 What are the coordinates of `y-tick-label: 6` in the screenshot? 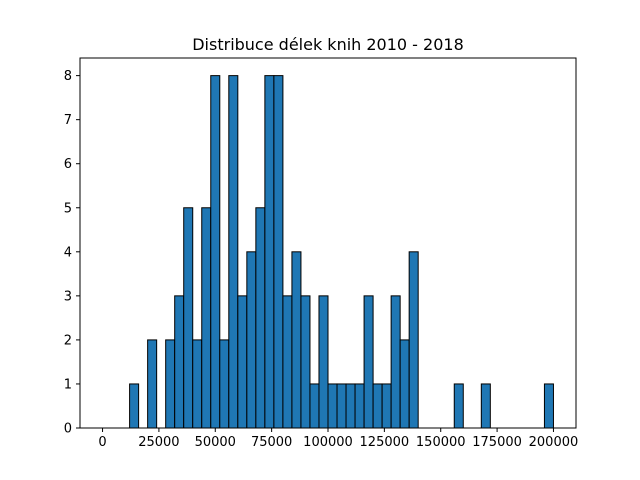 It's located at (68, 164).